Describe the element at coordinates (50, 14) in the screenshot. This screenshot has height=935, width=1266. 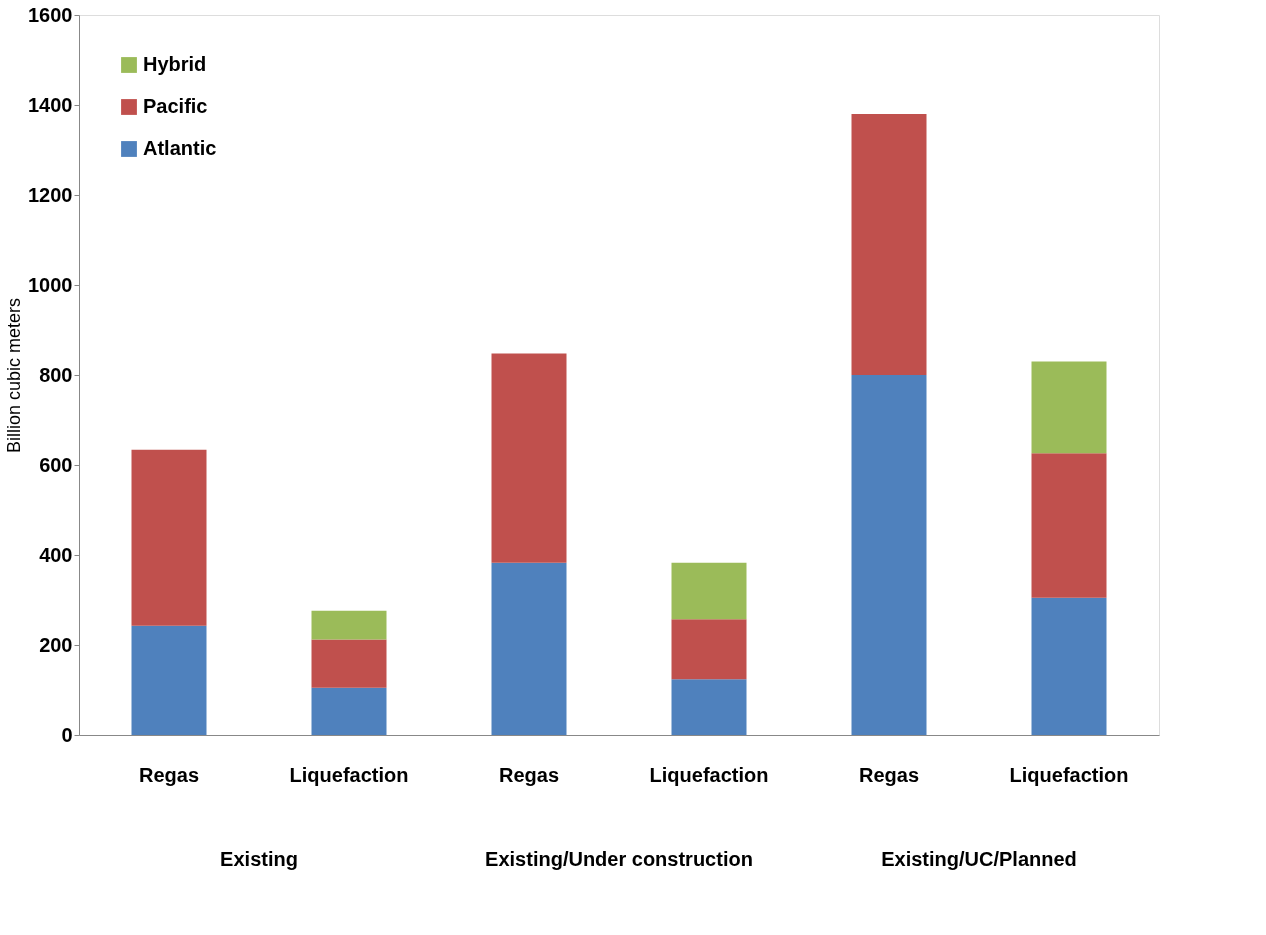
I see `y-tick-label: 1600` at that location.